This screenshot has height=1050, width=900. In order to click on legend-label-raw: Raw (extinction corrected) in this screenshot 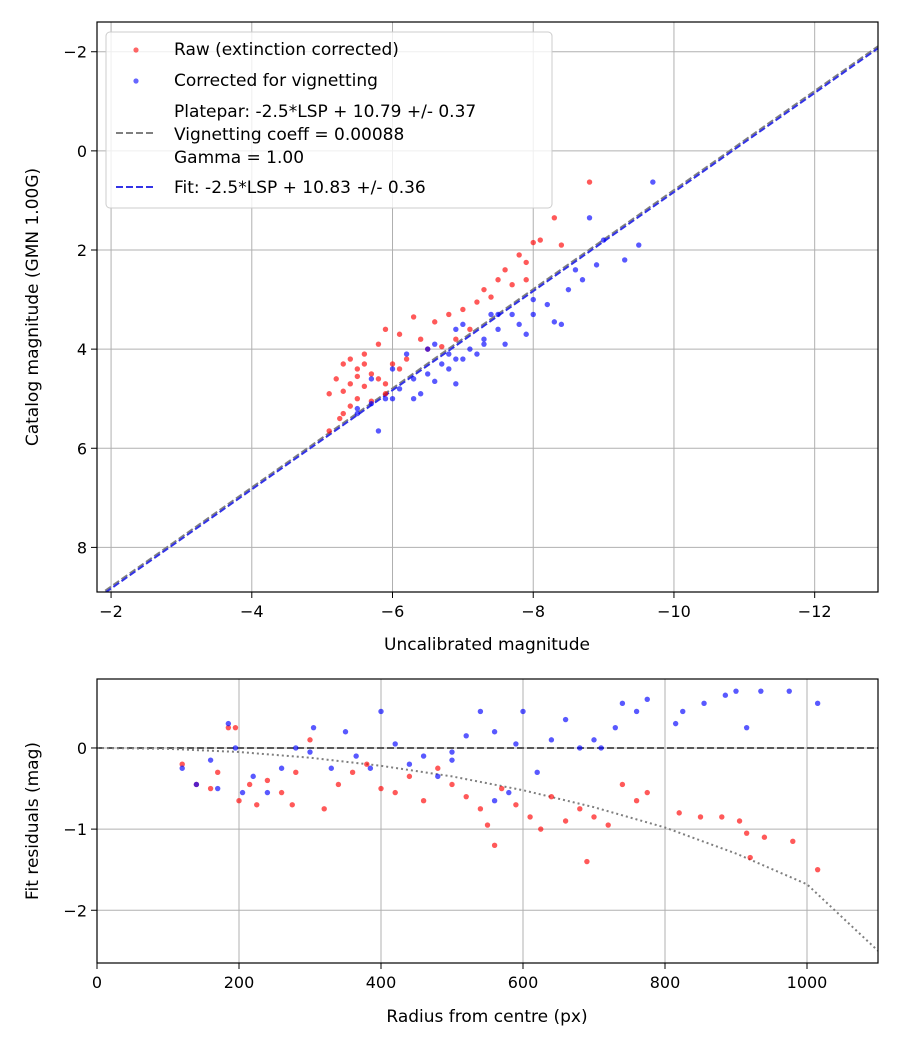, I will do `click(286, 50)`.